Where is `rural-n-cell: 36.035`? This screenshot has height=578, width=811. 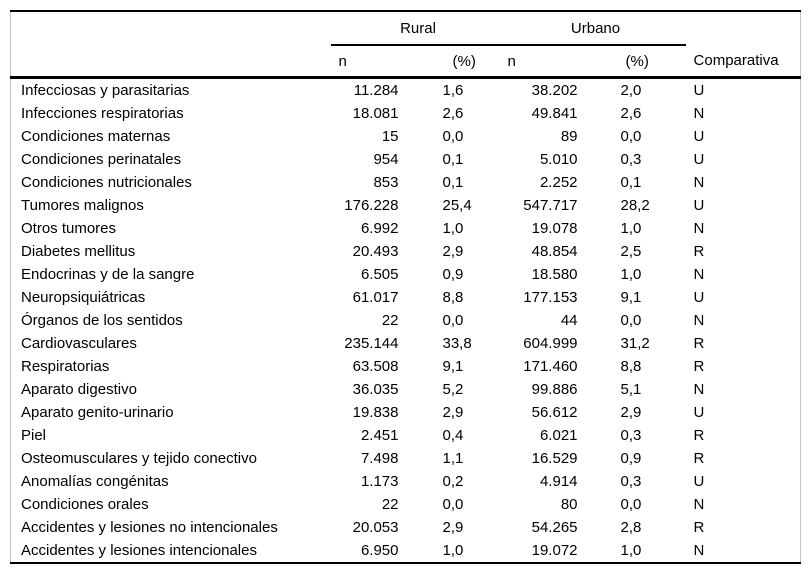 rural-n-cell: 36.035 is located at coordinates (375, 389).